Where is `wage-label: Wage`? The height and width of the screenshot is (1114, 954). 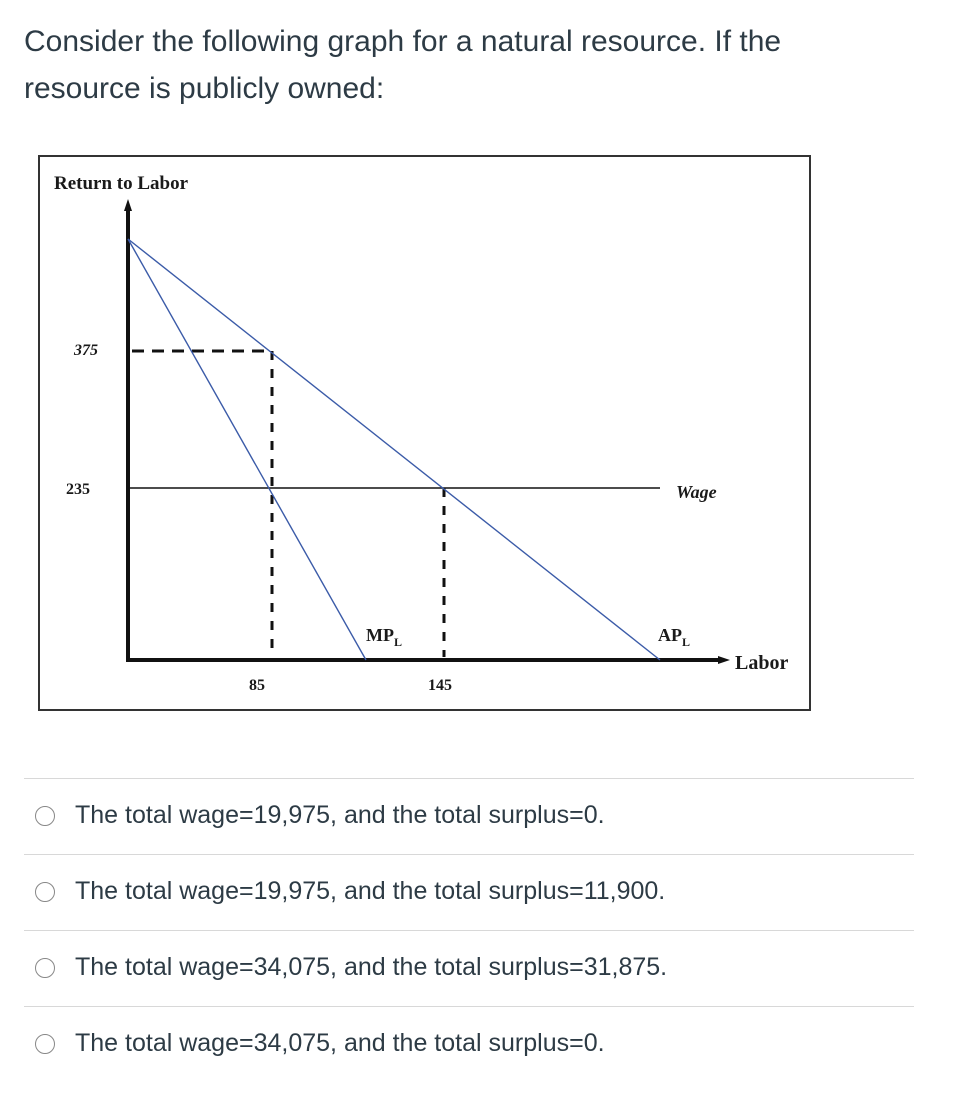 wage-label: Wage is located at coordinates (696, 492).